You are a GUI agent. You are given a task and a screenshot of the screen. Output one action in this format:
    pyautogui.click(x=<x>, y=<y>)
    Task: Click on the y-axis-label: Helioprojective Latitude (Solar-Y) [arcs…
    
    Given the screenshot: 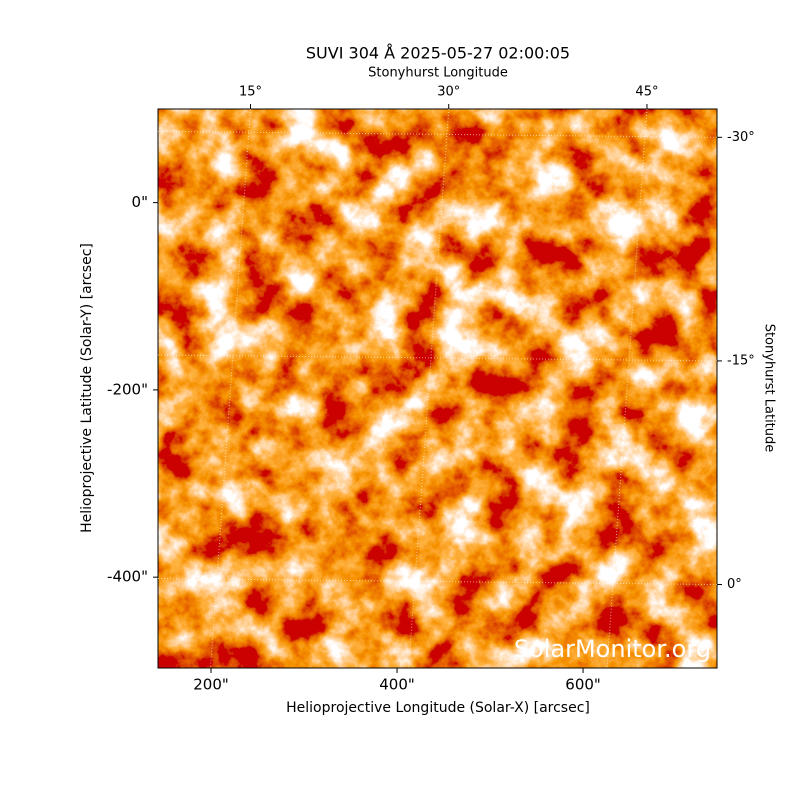 What is the action you would take?
    pyautogui.click(x=87, y=388)
    